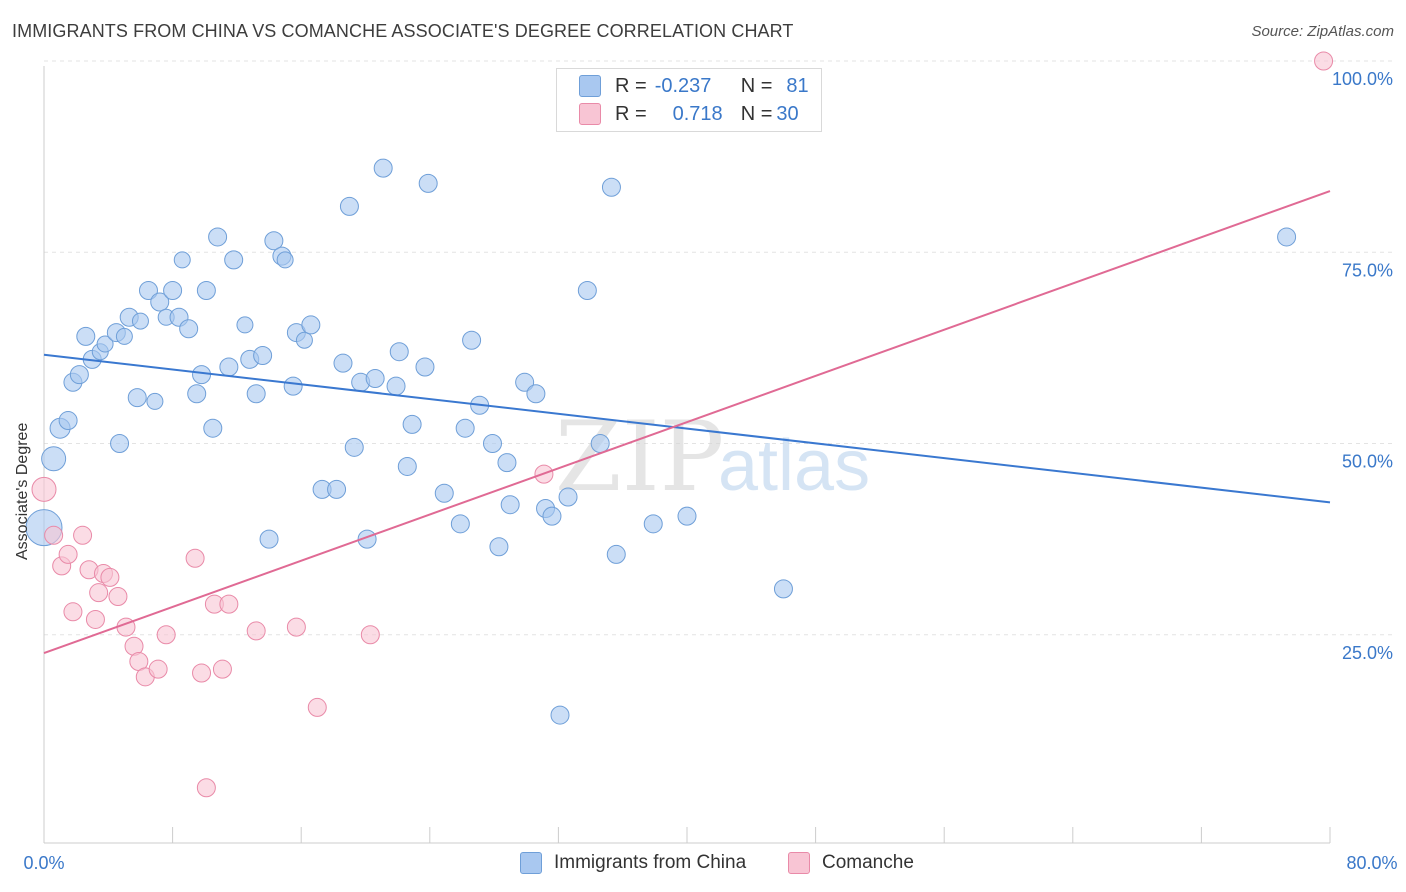  What do you see at coordinates (22, 491) in the screenshot?
I see `y-axis-title: Associate's Degree` at bounding box center [22, 491].